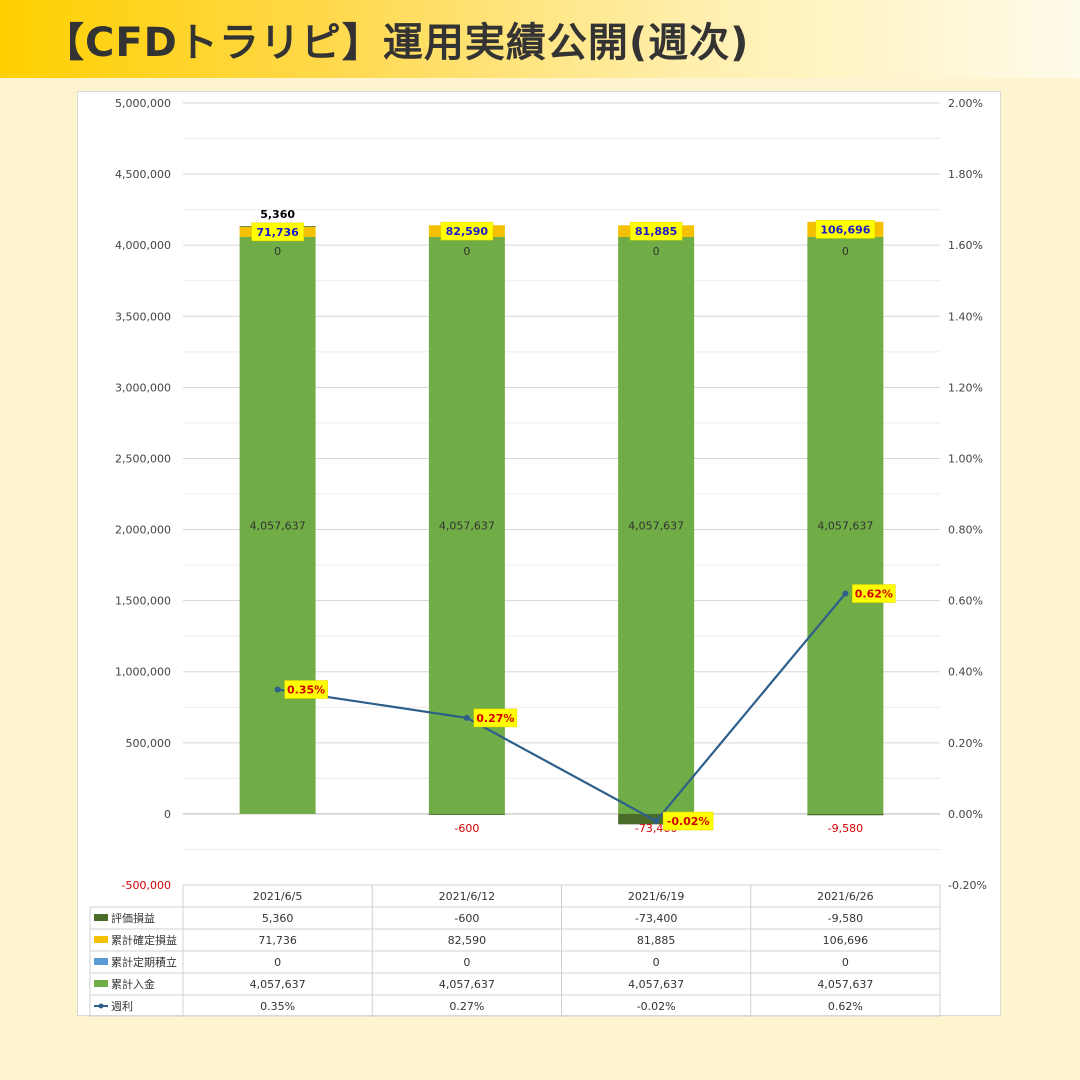  What do you see at coordinates (965, 743) in the screenshot?
I see `y-right-tick-label: 0.20%` at bounding box center [965, 743].